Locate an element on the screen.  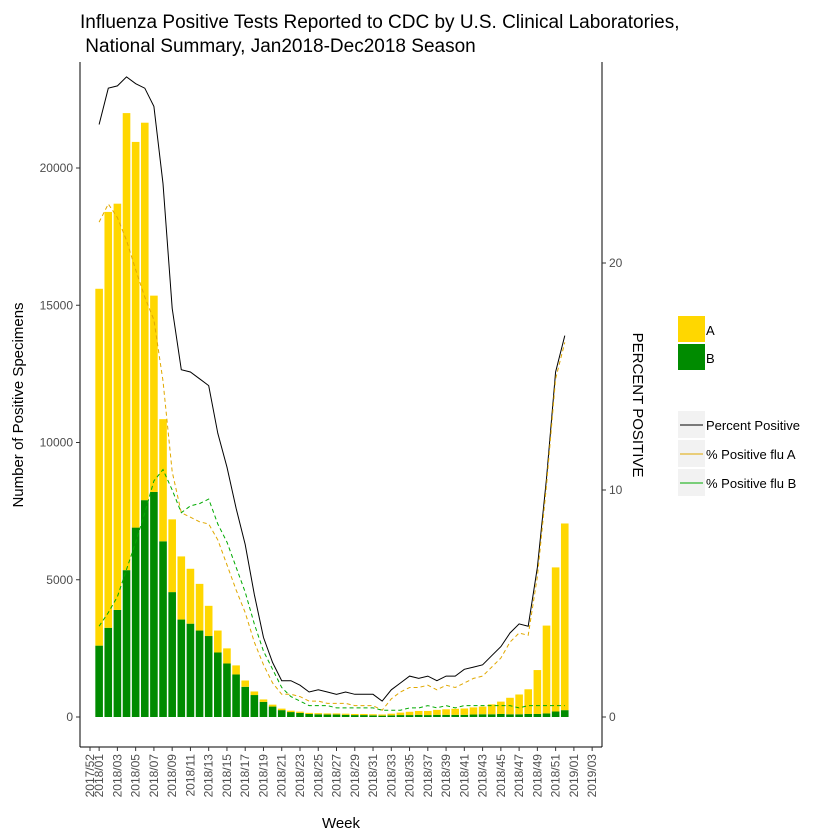
x-tick-label: 2018/45 is located at coordinates (501, 776).